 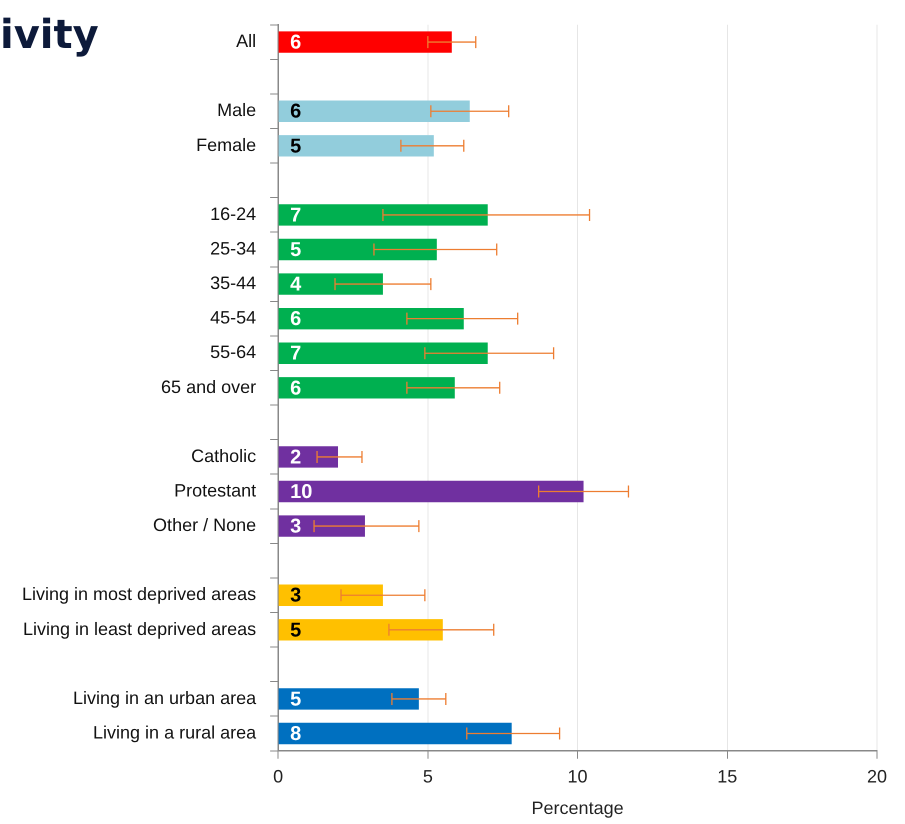 What do you see at coordinates (49, 35) in the screenshot?
I see `chart-title: ivity` at bounding box center [49, 35].